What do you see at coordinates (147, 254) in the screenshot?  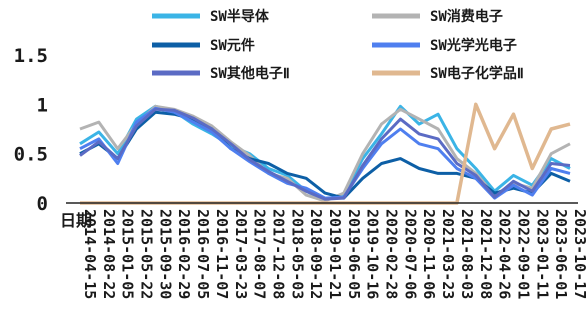 I see `x-tick-label: 2015-05-22` at bounding box center [147, 254].